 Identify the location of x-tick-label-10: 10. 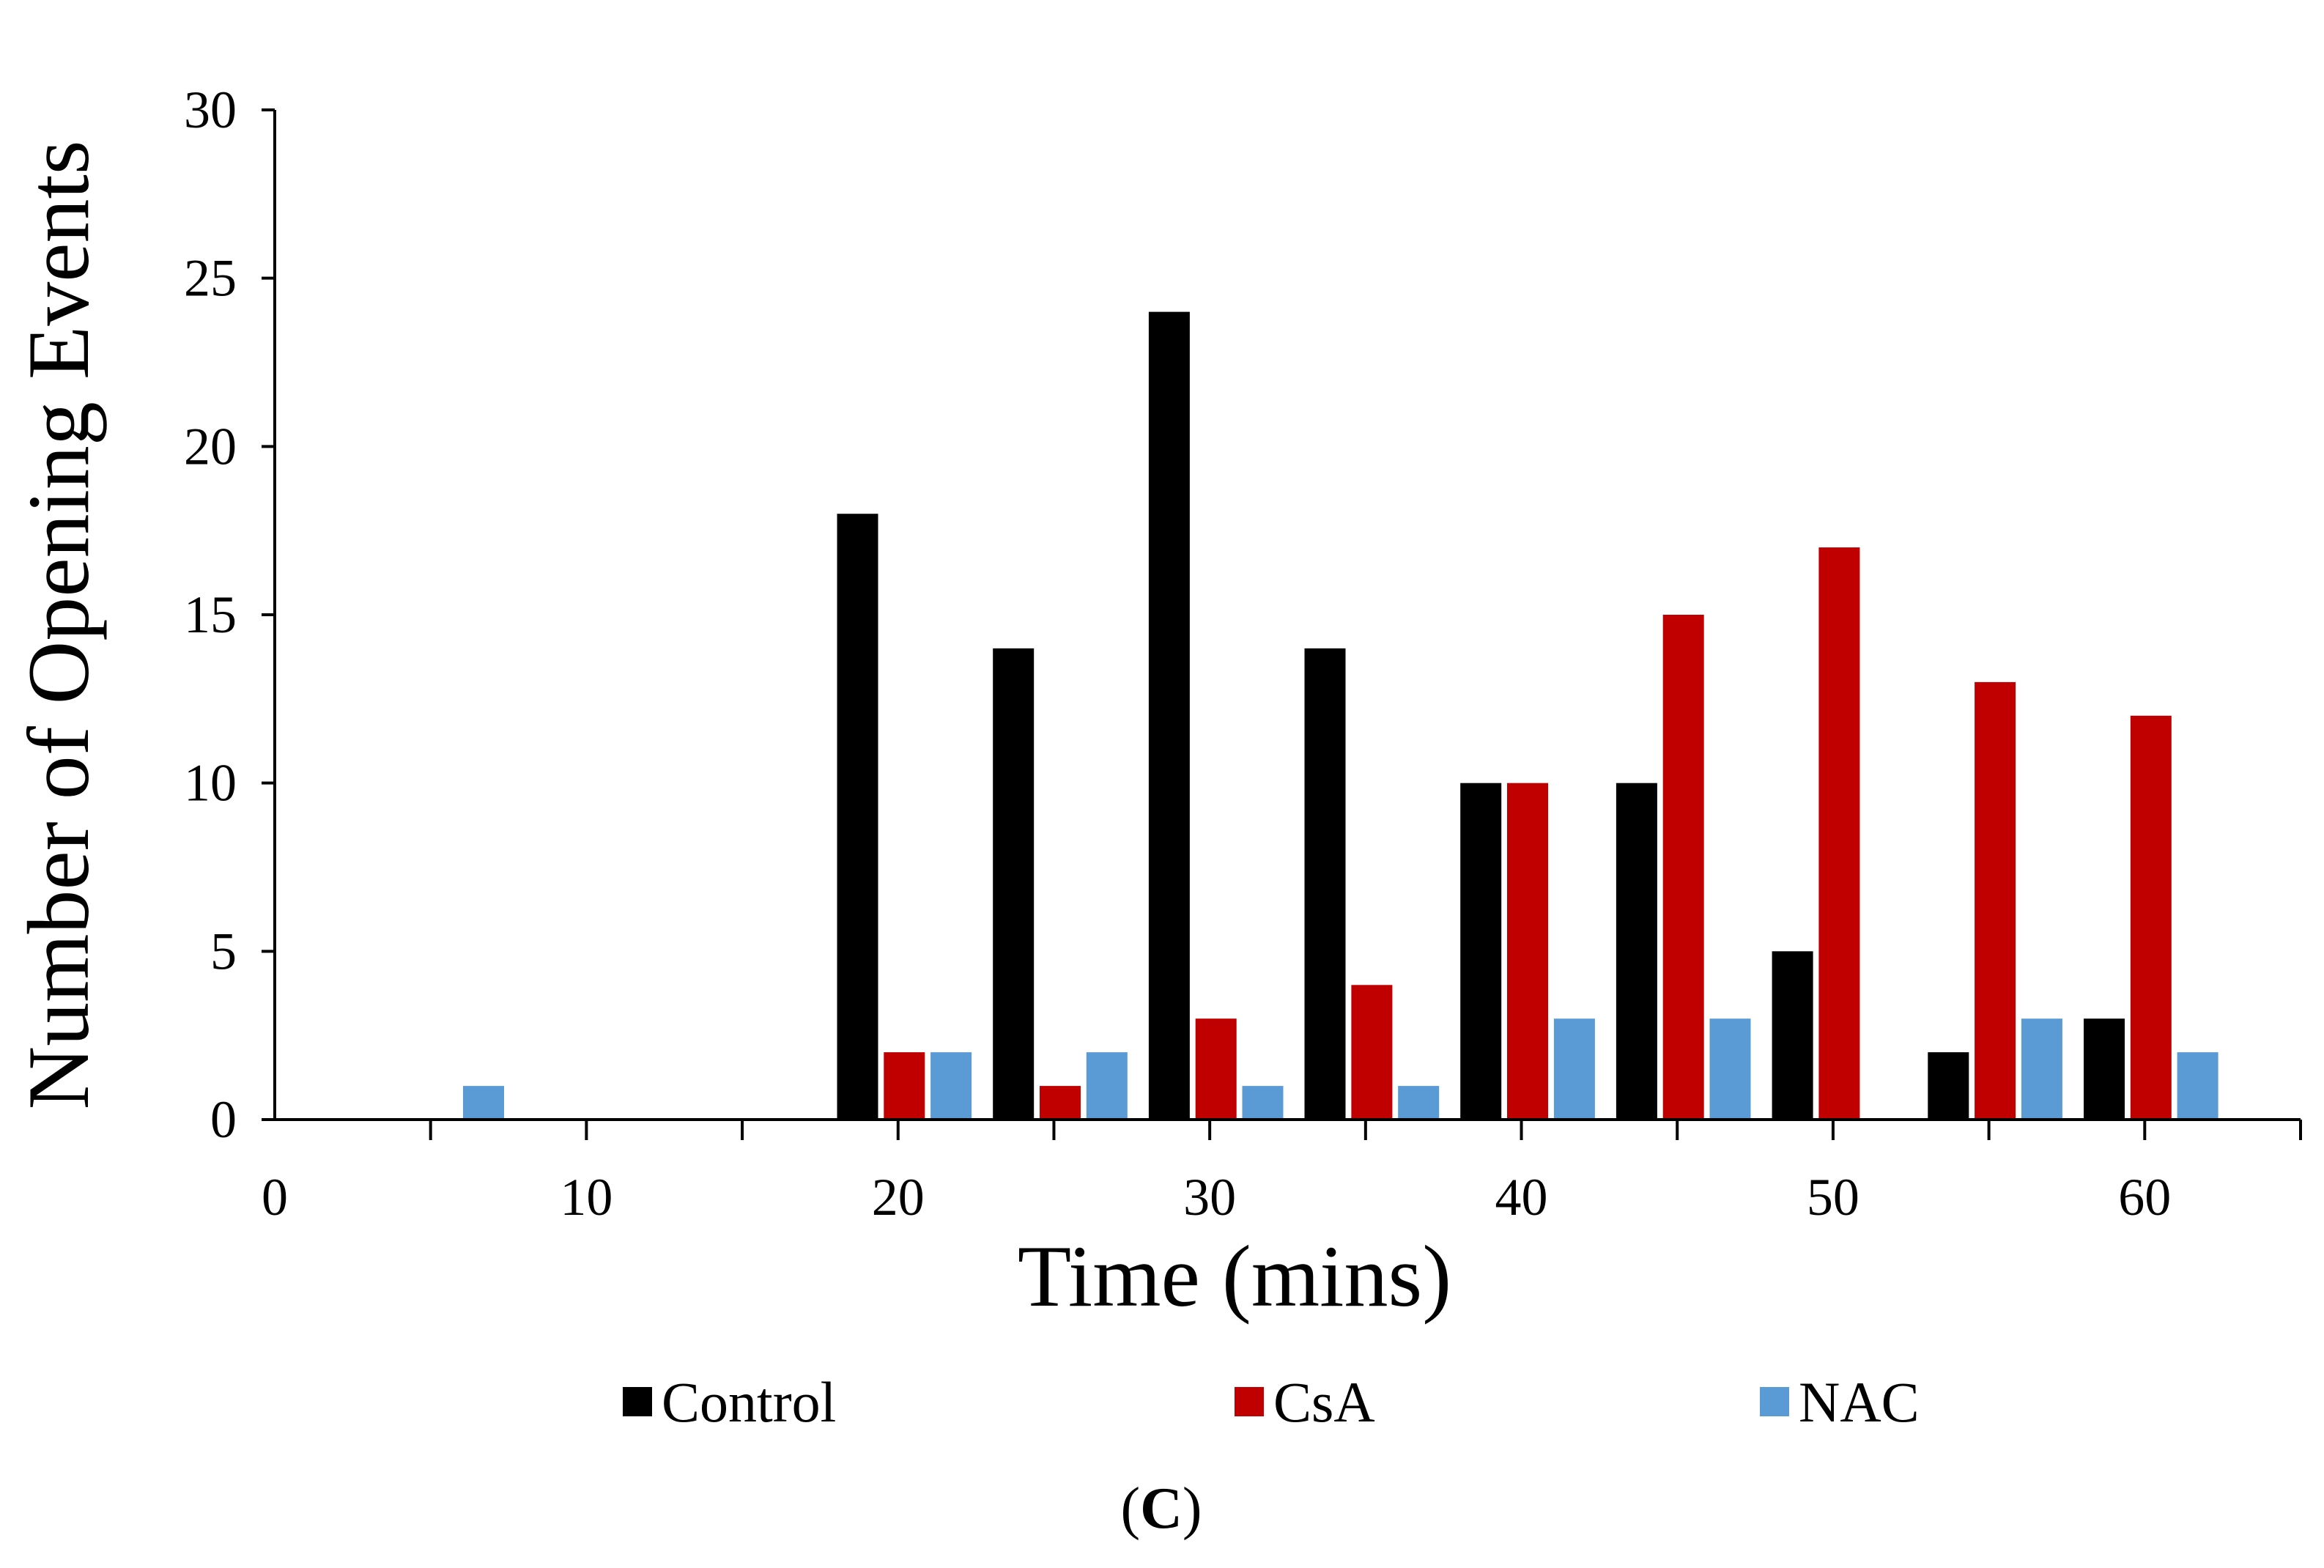
(586, 1197).